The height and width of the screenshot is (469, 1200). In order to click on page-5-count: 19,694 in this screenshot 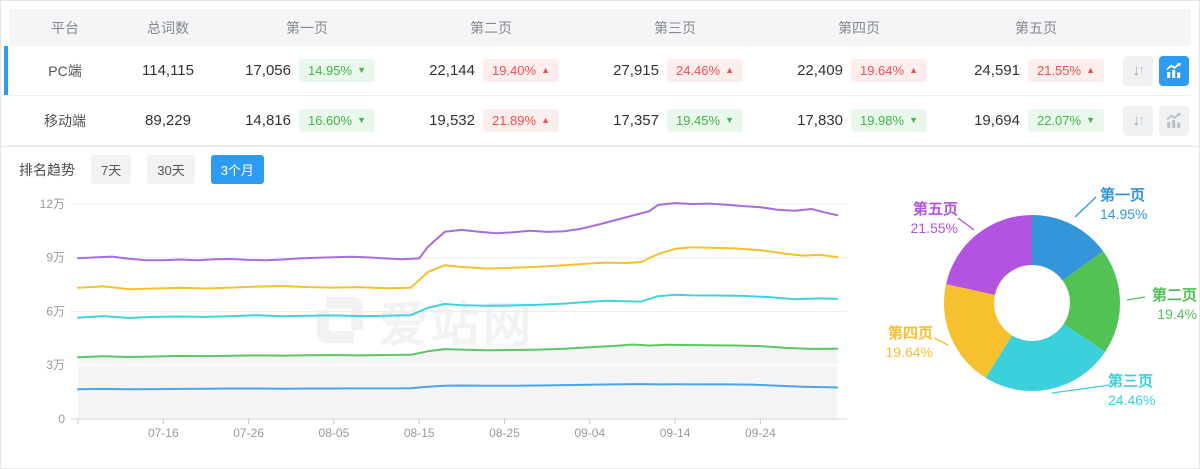, I will do `click(997, 120)`.